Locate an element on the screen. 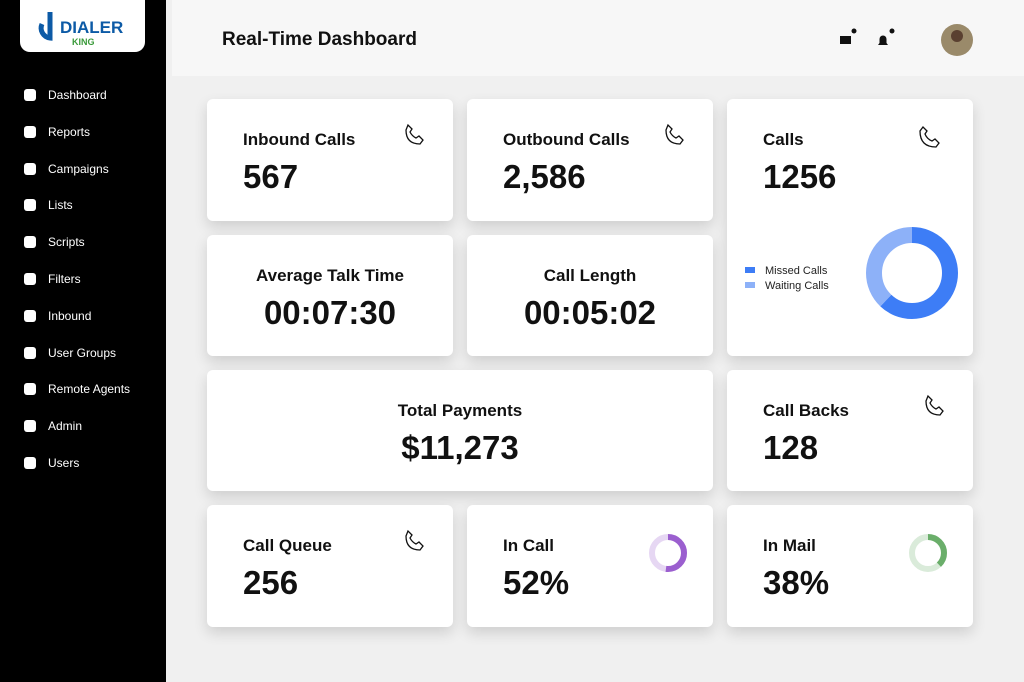 This screenshot has height=682, width=1024. card-title: Call Backs is located at coordinates (806, 410).